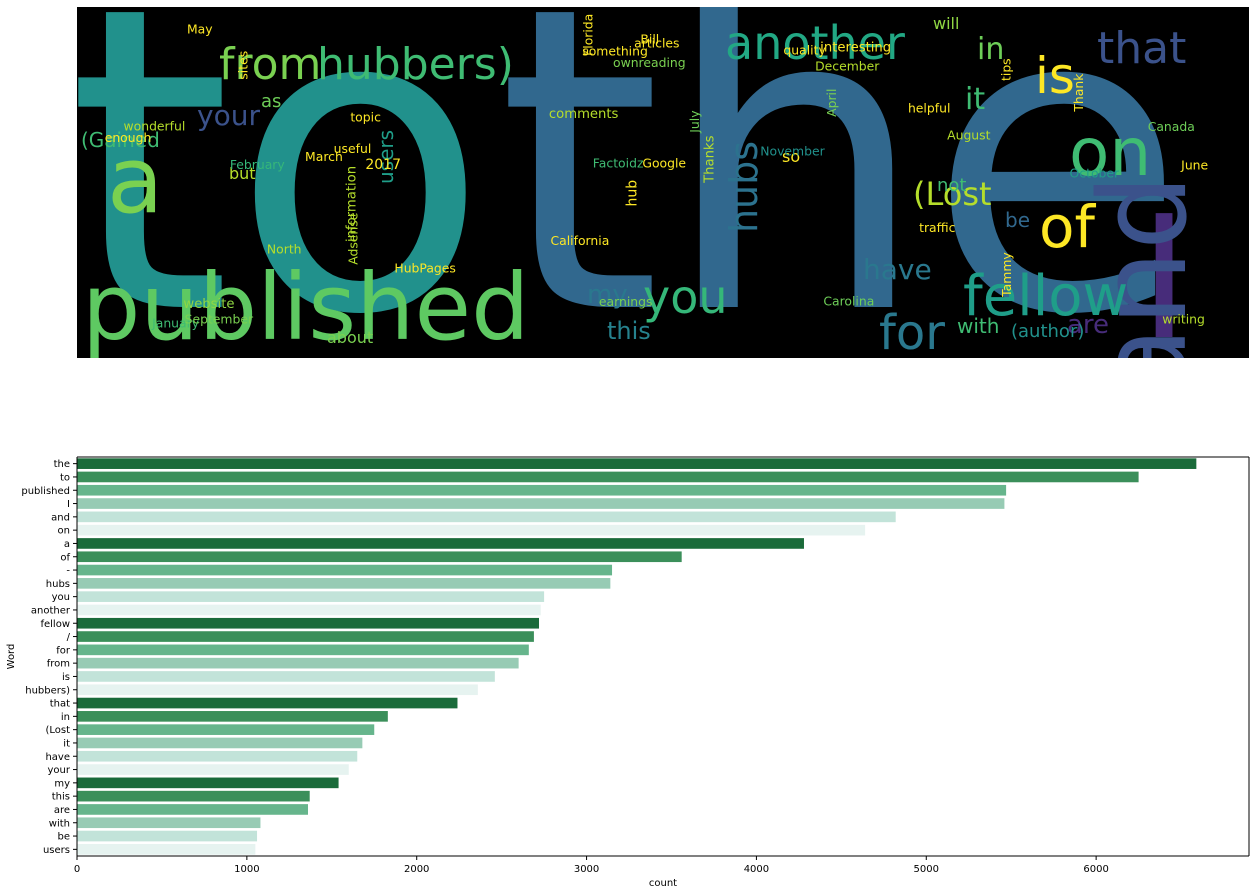 The width and height of the screenshot is (1255, 893). Describe the element at coordinates (365, 117) in the screenshot. I see `cloud-word: topic` at that location.